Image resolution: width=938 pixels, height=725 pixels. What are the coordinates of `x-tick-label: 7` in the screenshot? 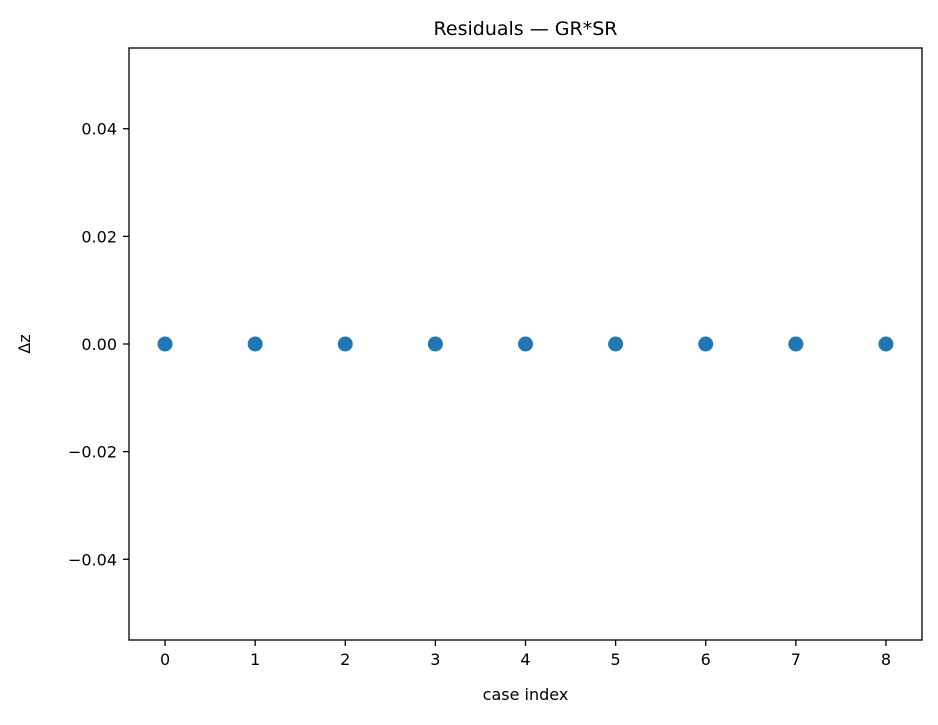 It's located at (796, 659).